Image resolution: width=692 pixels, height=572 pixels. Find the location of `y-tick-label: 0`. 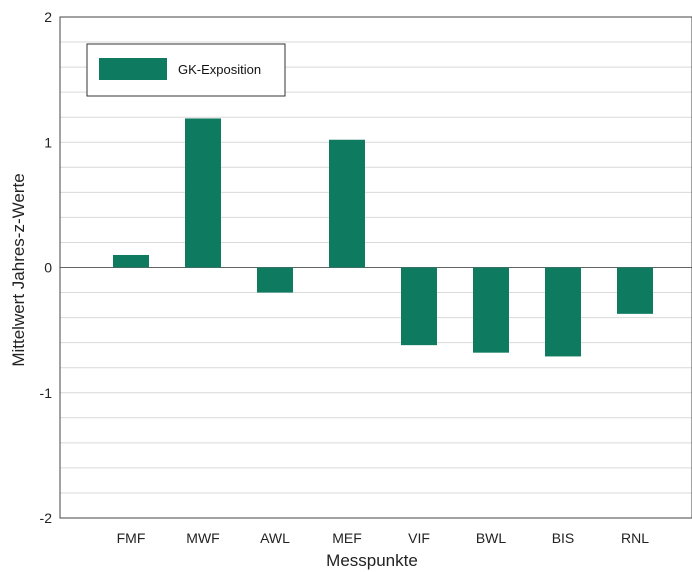

y-tick-label: 0 is located at coordinates (48, 268).